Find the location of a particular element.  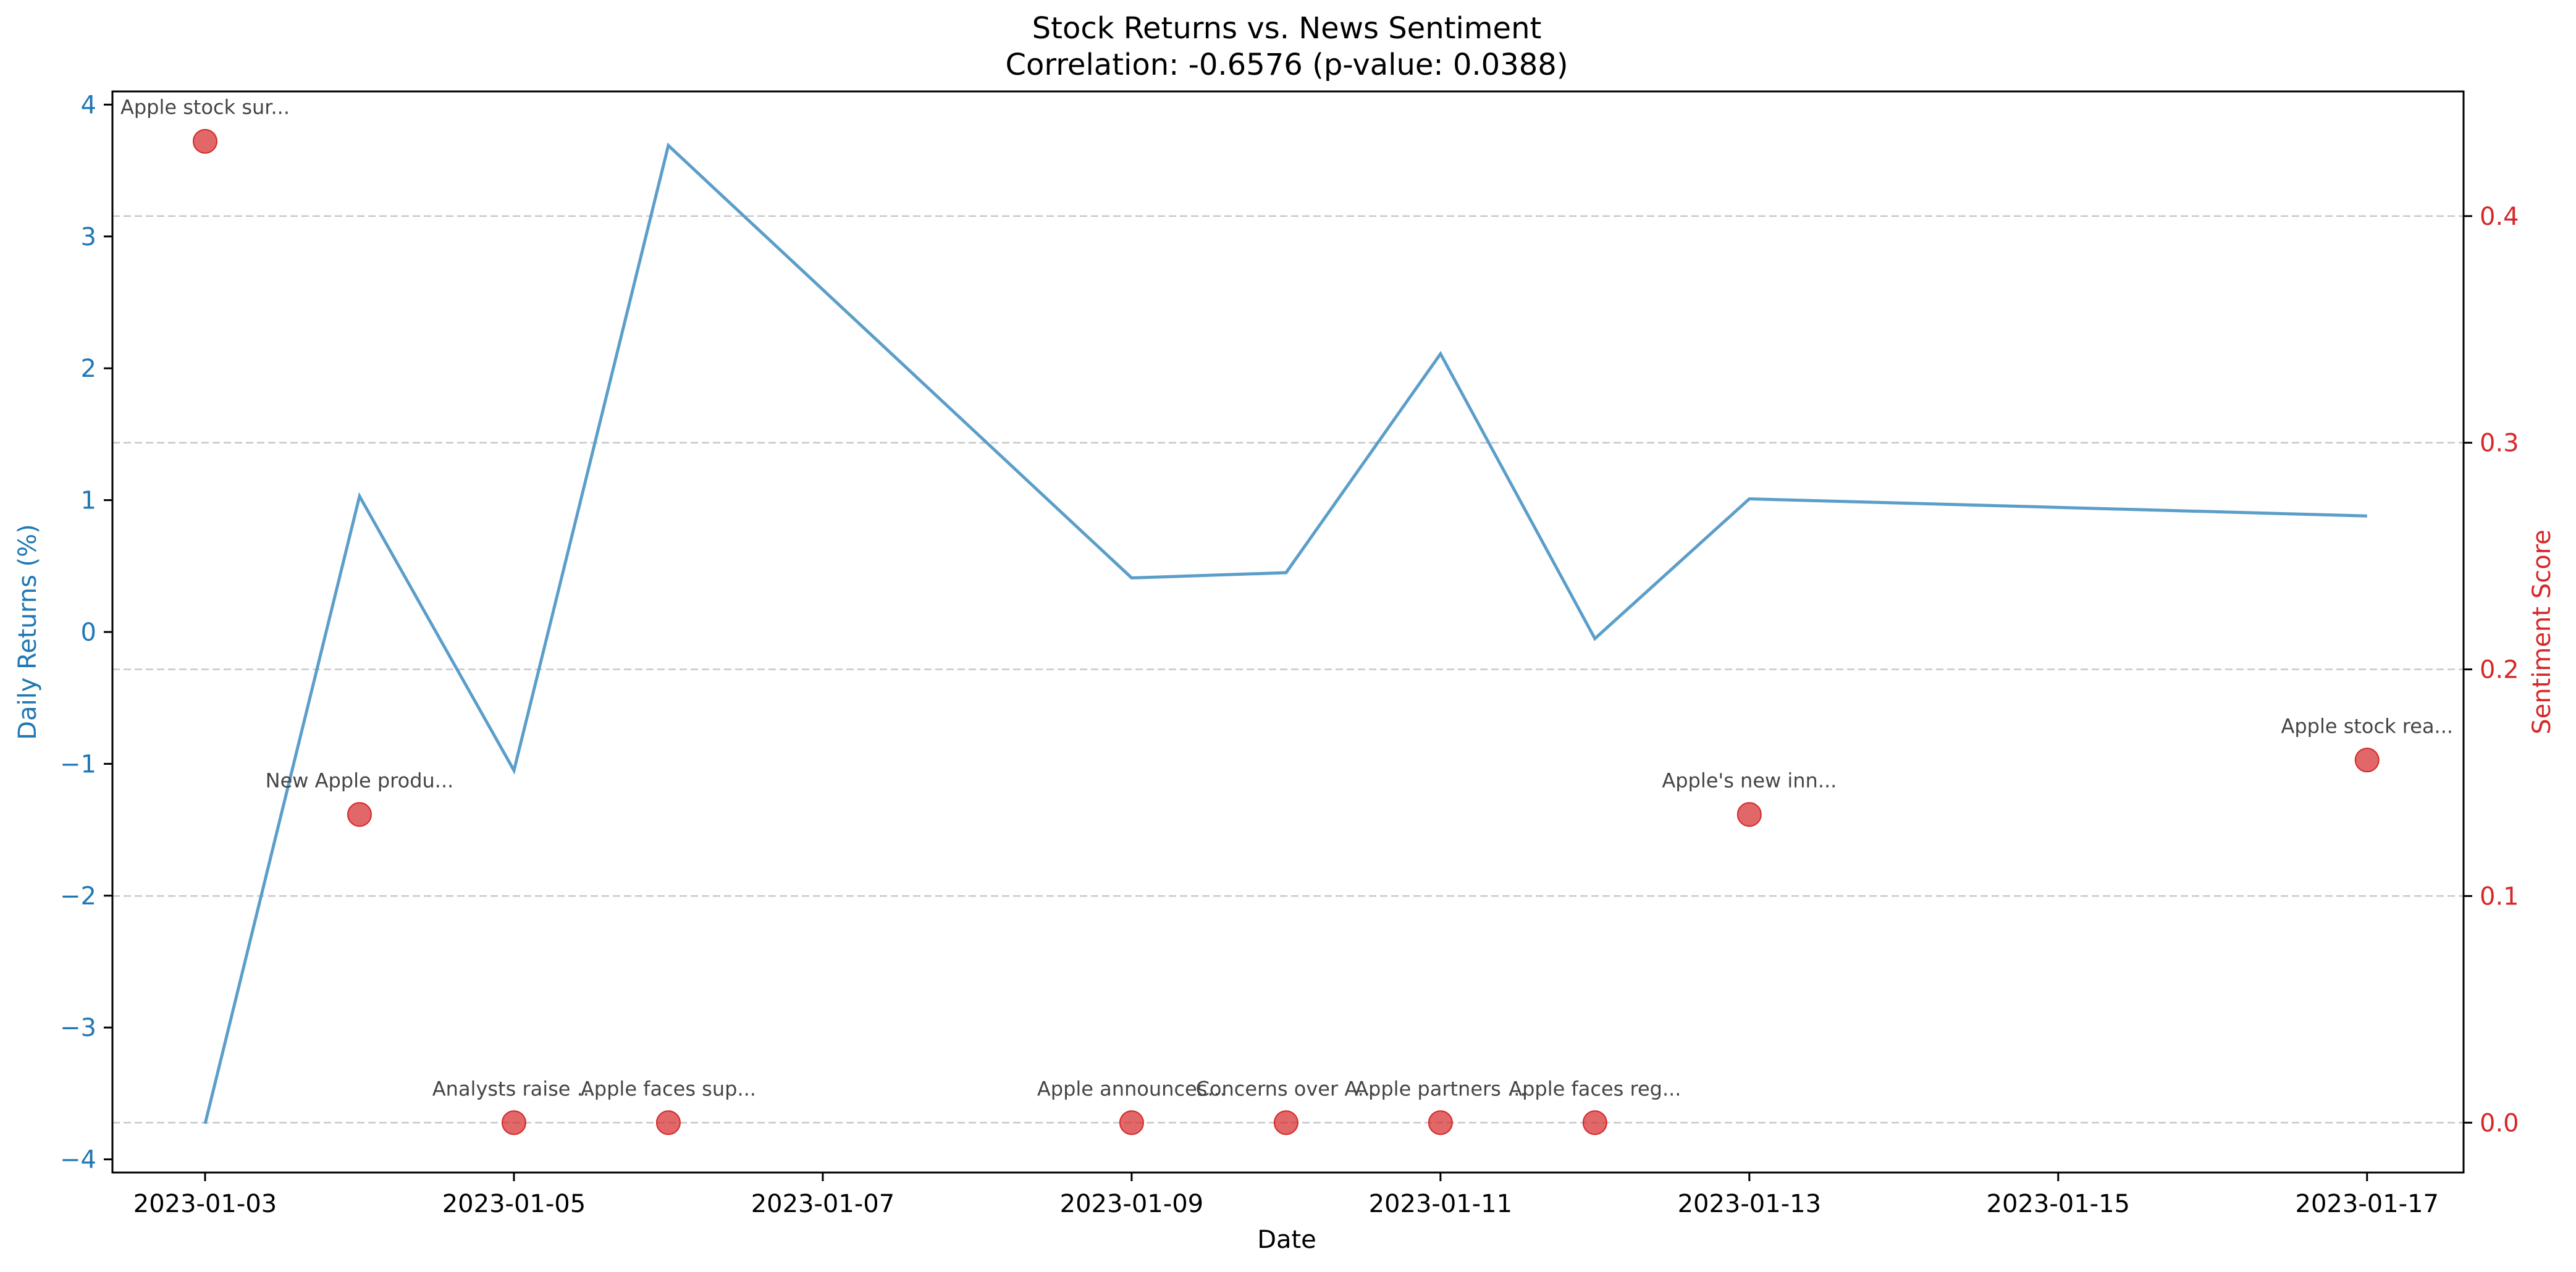

y-axis-left-label: Daily Returns (%) is located at coordinates (28, 631).